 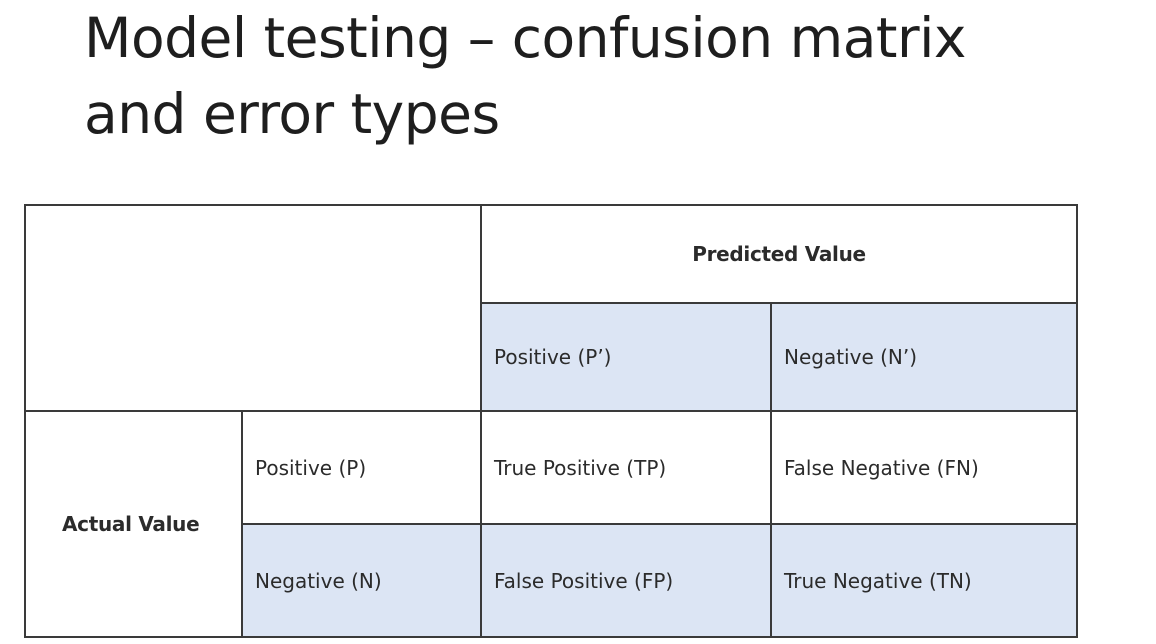 What do you see at coordinates (25, 421) in the screenshot?
I see `table-border-left` at bounding box center [25, 421].